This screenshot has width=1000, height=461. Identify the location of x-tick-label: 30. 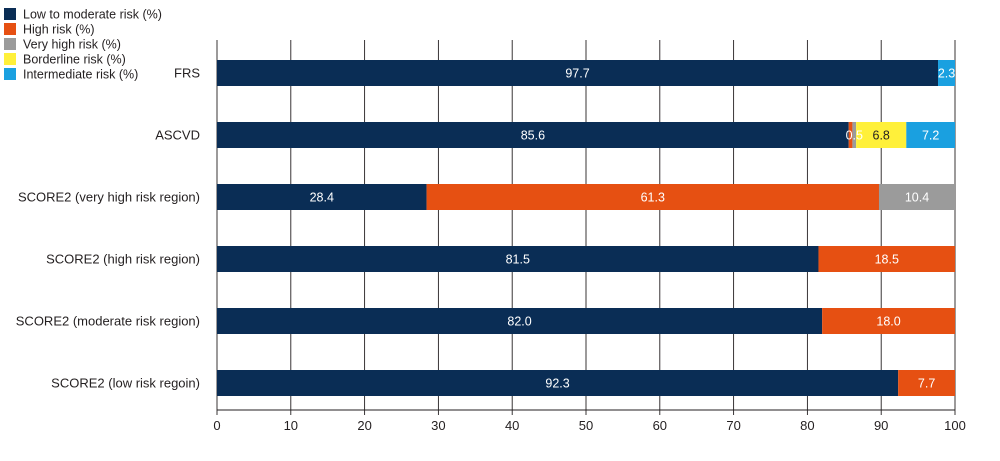
(438, 425).